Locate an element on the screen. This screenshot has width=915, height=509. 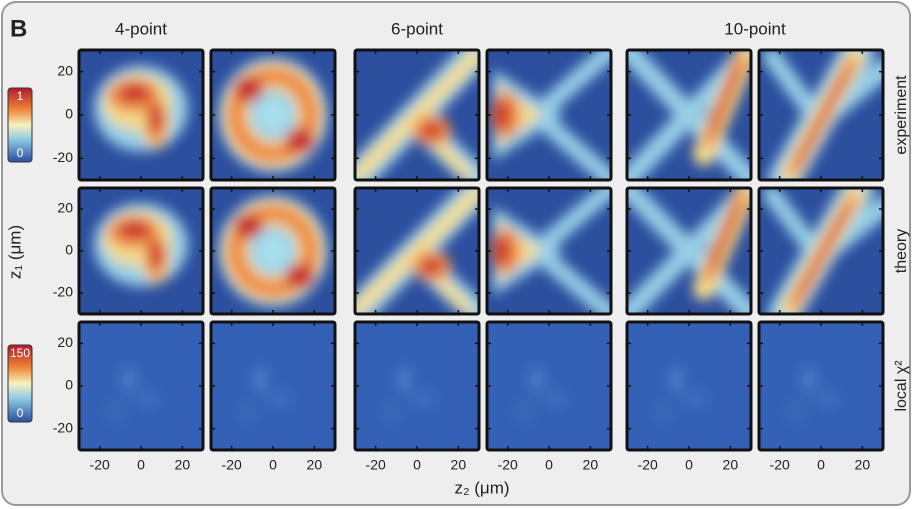
colorbar-max: 1 is located at coordinates (20, 96).